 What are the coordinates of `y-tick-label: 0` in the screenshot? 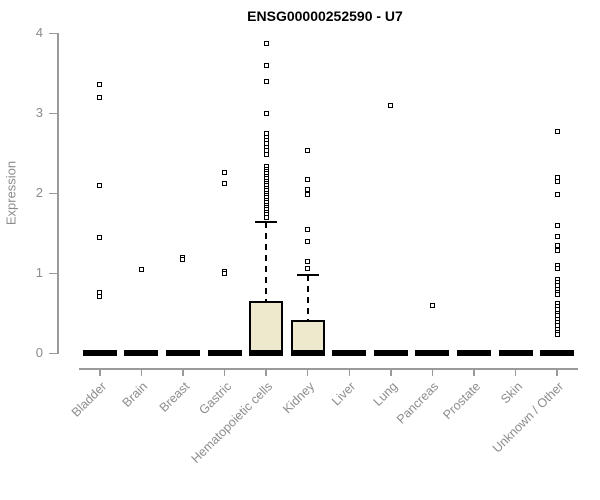 It's located at (39, 352).